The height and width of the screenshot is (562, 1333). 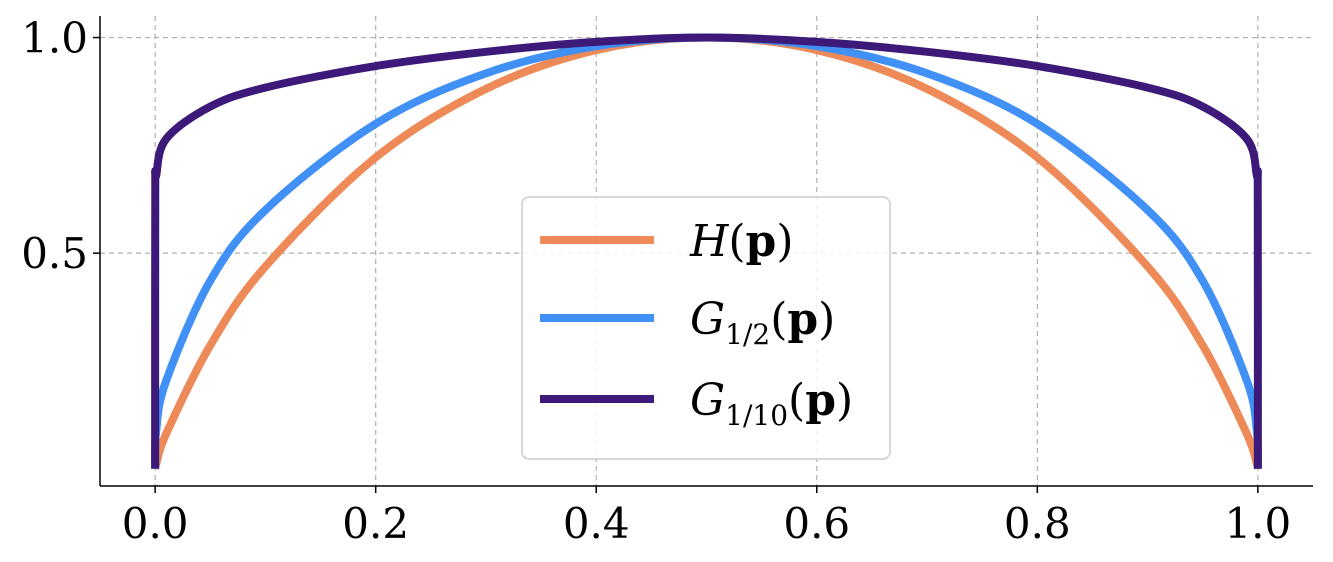 I want to click on y-tick-label-1: 1.0, so click(x=54, y=38).